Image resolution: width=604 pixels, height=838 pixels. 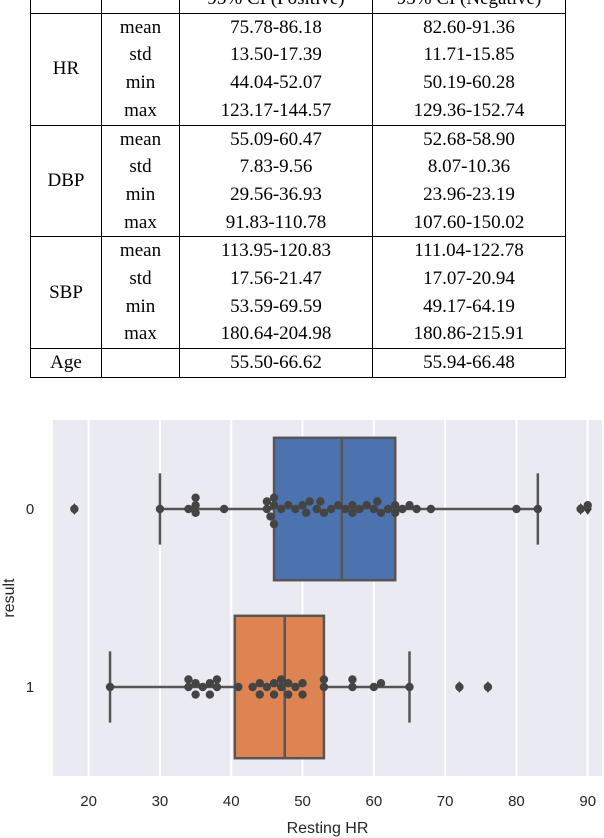 I want to click on ci-positive-cell: 123.17-144.57, so click(x=276, y=111).